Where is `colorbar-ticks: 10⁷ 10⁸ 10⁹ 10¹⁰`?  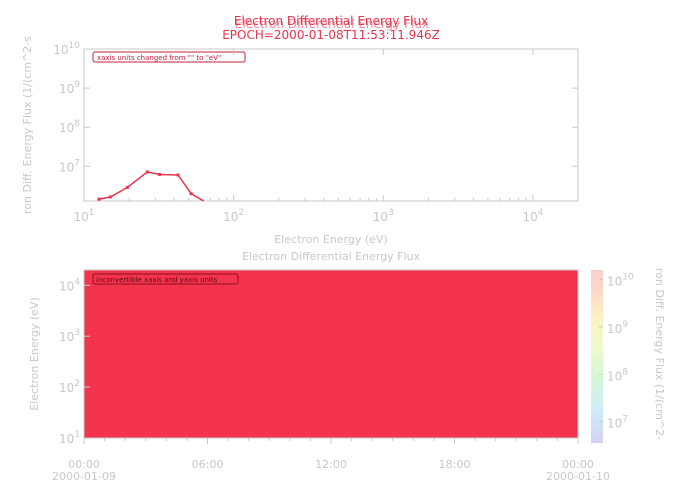
colorbar-ticks: 10⁷ 10⁸ 10⁹ 10¹⁰ is located at coordinates (616, 351).